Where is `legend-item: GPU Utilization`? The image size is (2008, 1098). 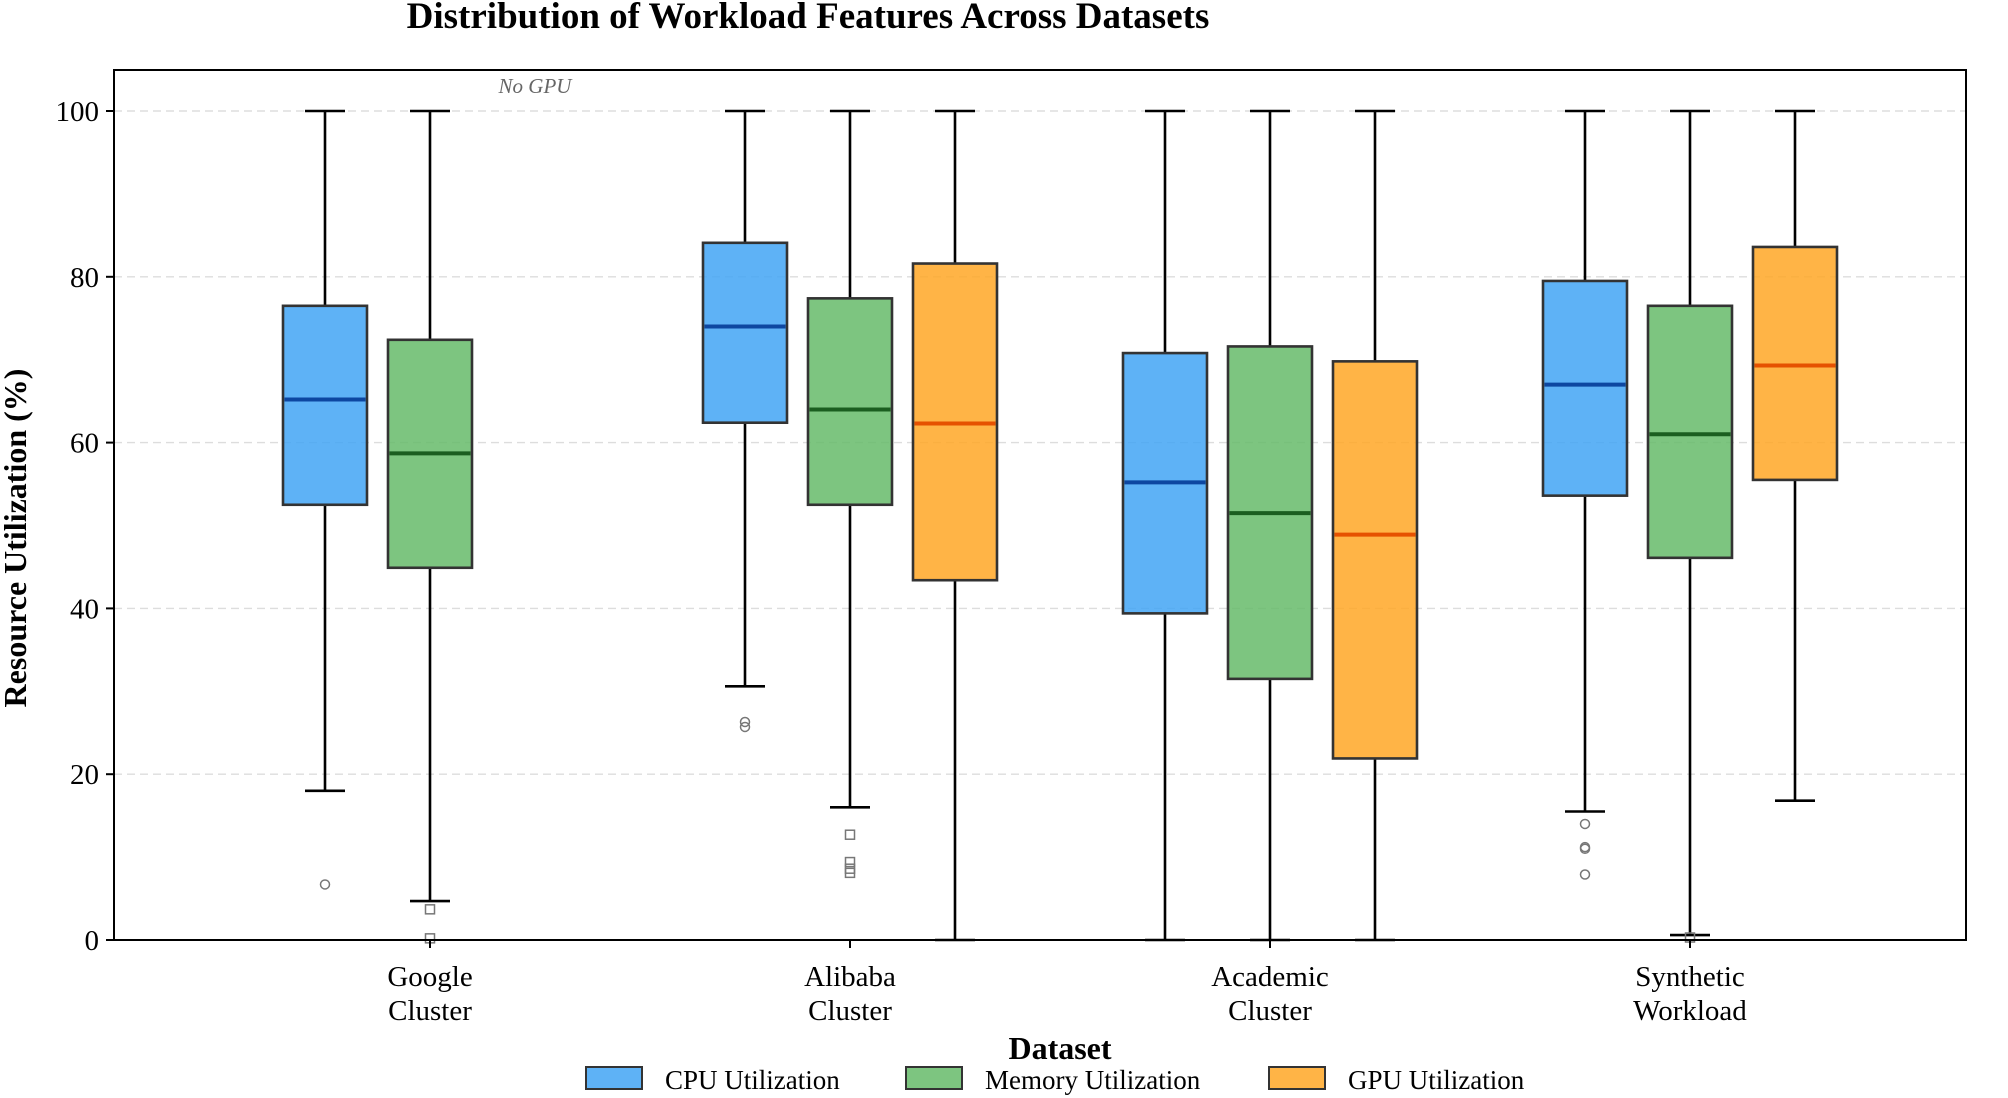
legend-item: GPU Utilization is located at coordinates (1396, 1080).